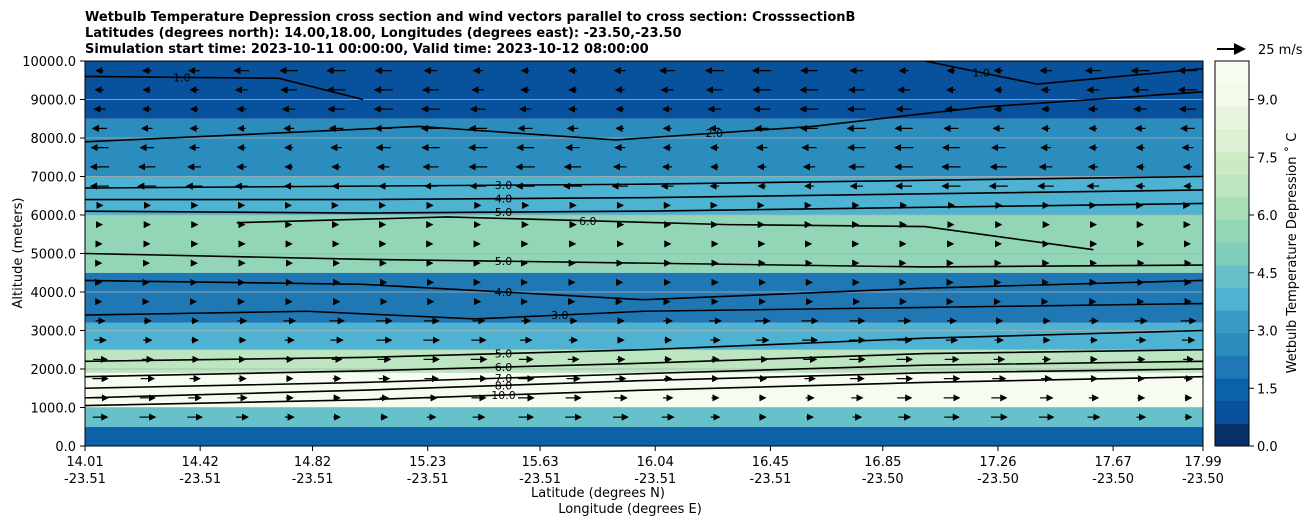  I want to click on x-axis-label-longitude: Longitude (degrees E), so click(630, 509).